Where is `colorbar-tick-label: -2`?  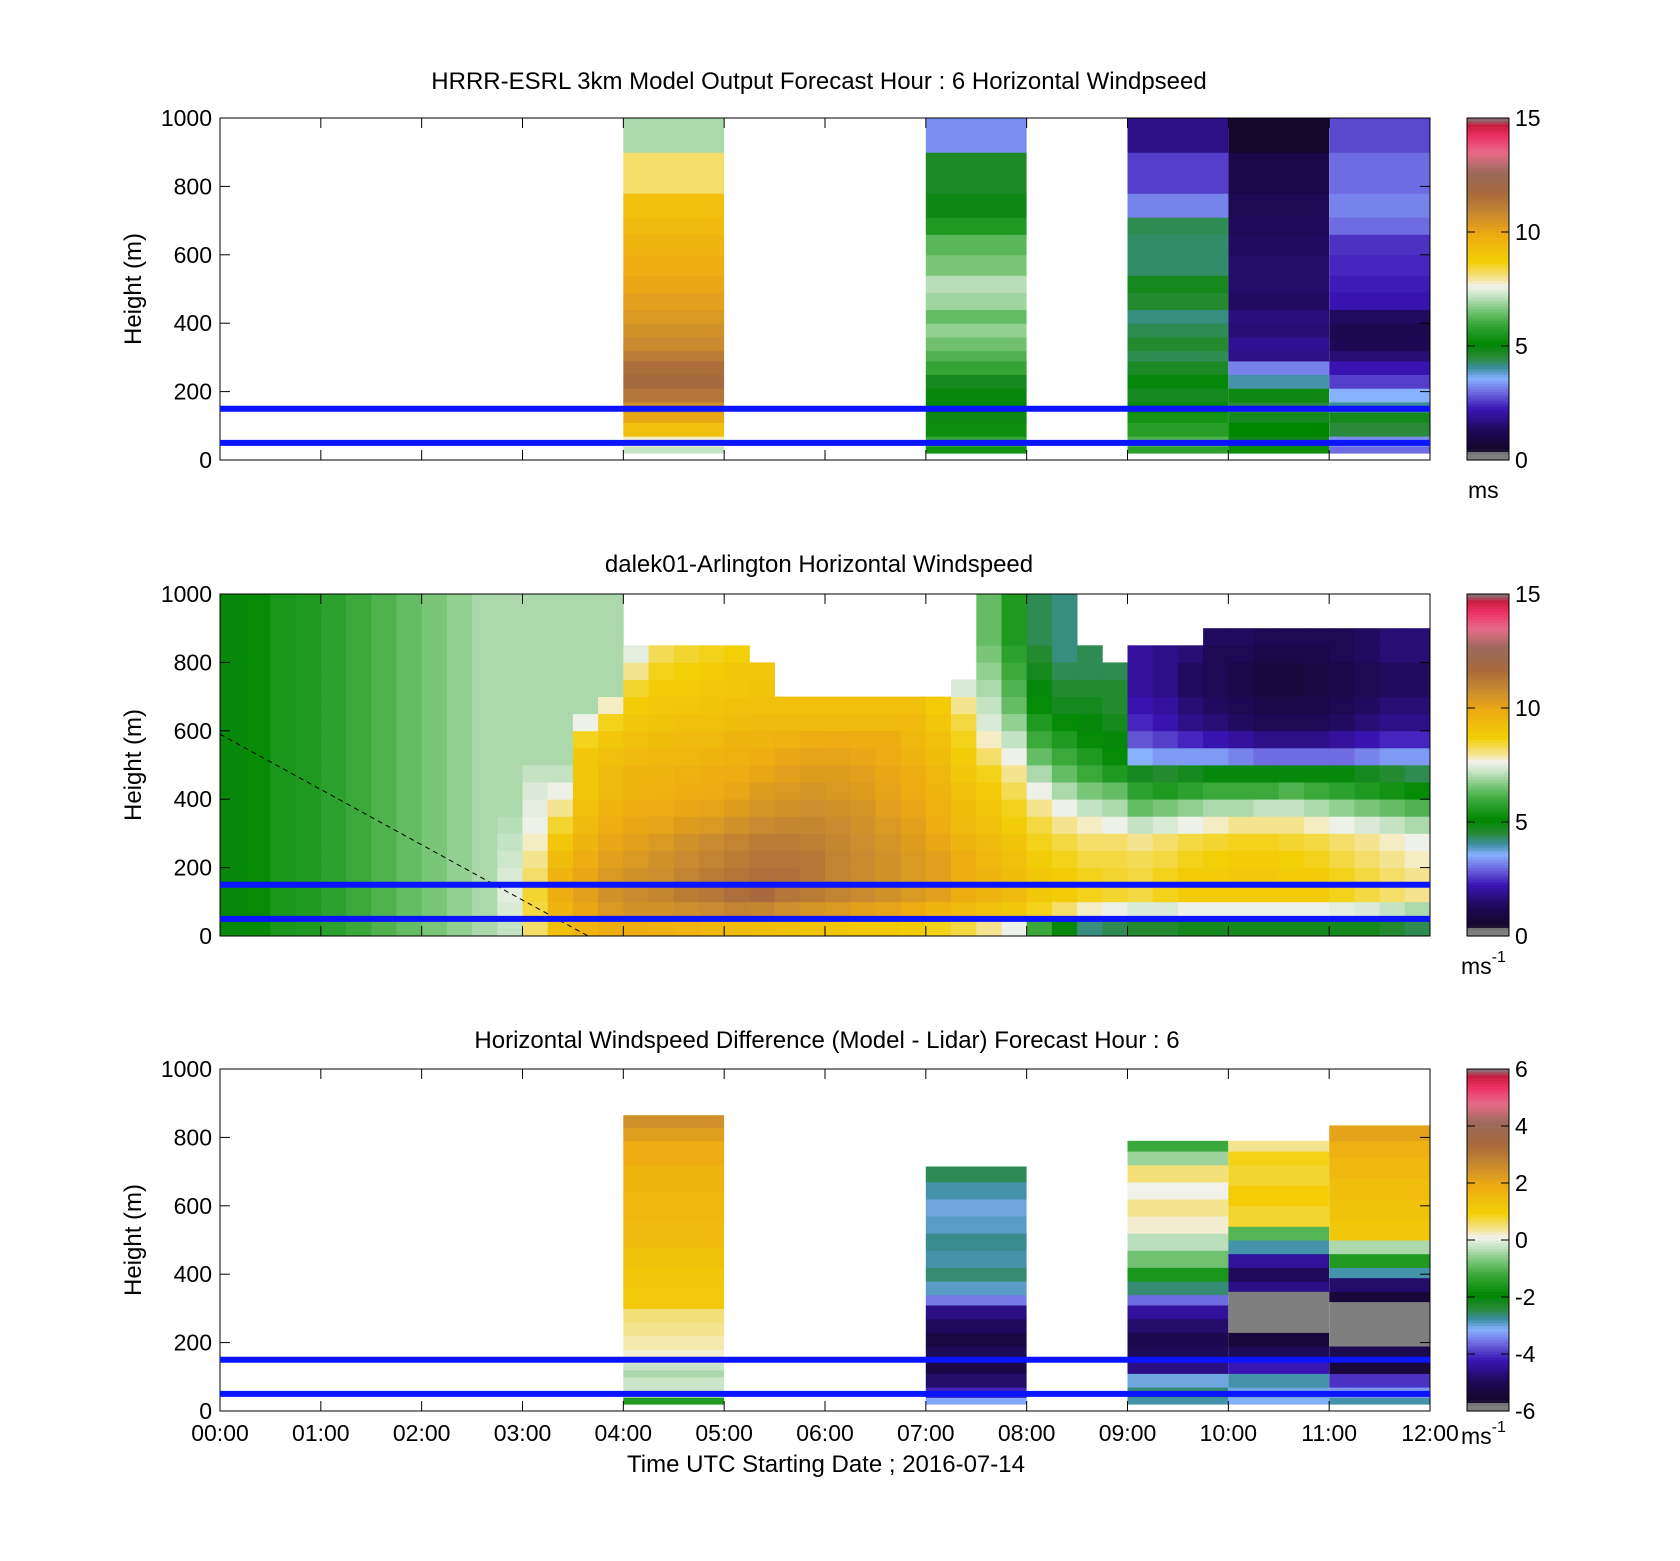
colorbar-tick-label: -2 is located at coordinates (1525, 1297).